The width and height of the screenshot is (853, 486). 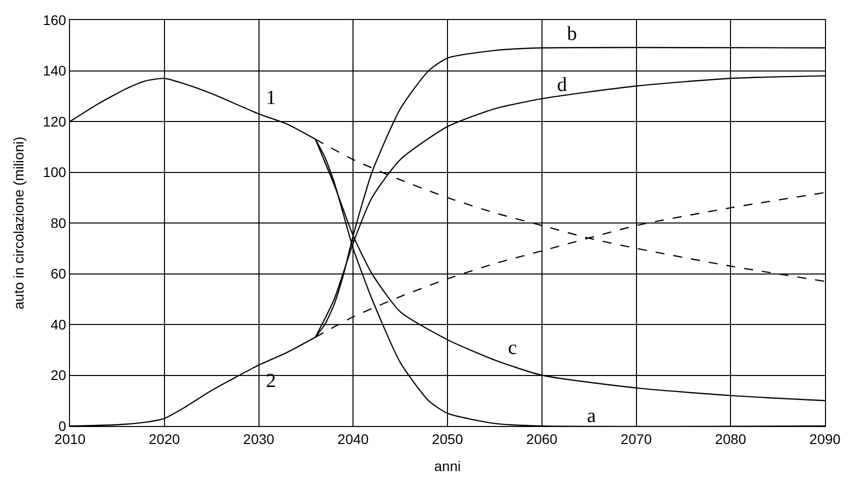 What do you see at coordinates (447, 466) in the screenshot?
I see `x-axis-title: anni` at bounding box center [447, 466].